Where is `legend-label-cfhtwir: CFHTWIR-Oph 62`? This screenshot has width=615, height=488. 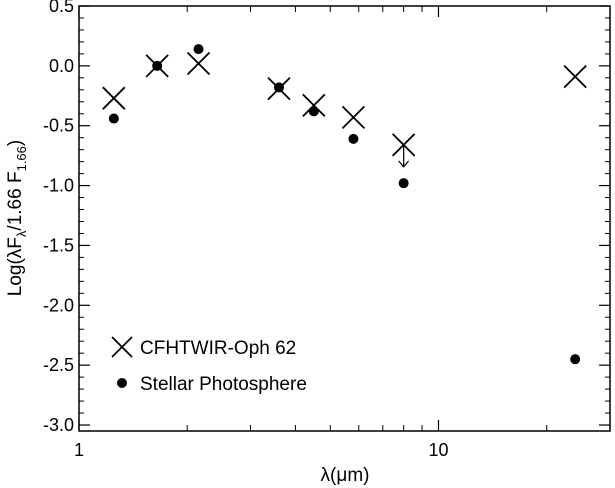
legend-label-cfhtwir: CFHTWIR-Oph 62 is located at coordinates (218, 348).